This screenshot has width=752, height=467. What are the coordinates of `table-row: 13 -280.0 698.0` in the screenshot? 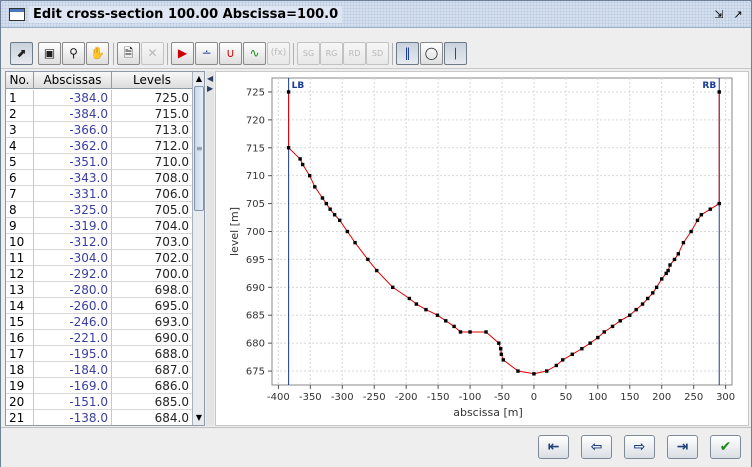 It's located at (99, 290).